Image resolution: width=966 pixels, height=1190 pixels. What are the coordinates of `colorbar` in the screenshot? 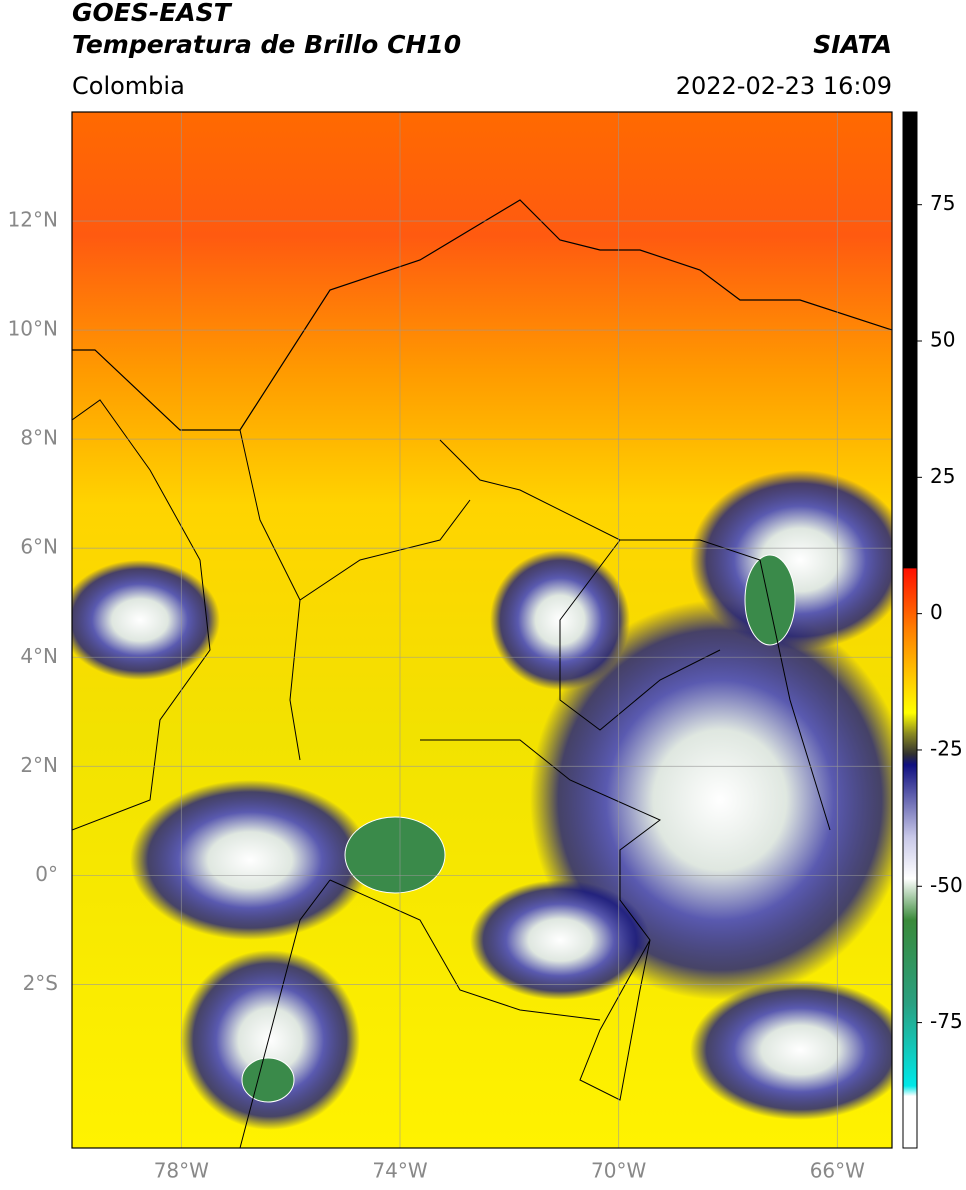 It's located at (910, 630).